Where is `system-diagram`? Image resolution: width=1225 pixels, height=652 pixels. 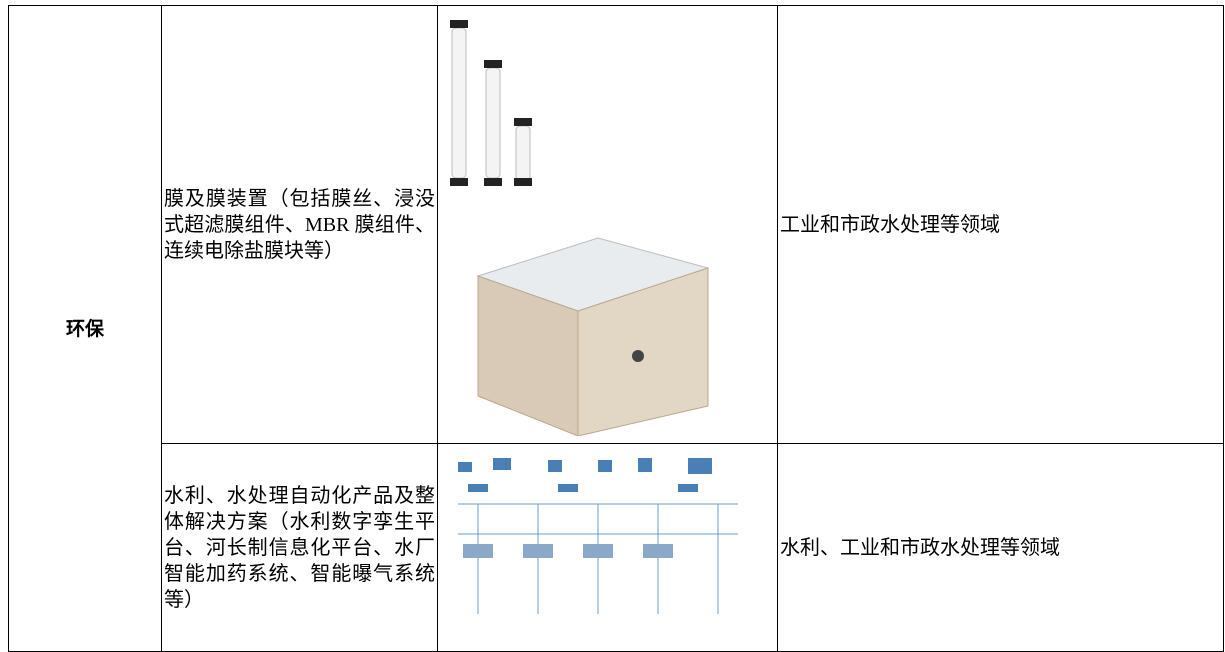 system-diagram is located at coordinates (598, 536).